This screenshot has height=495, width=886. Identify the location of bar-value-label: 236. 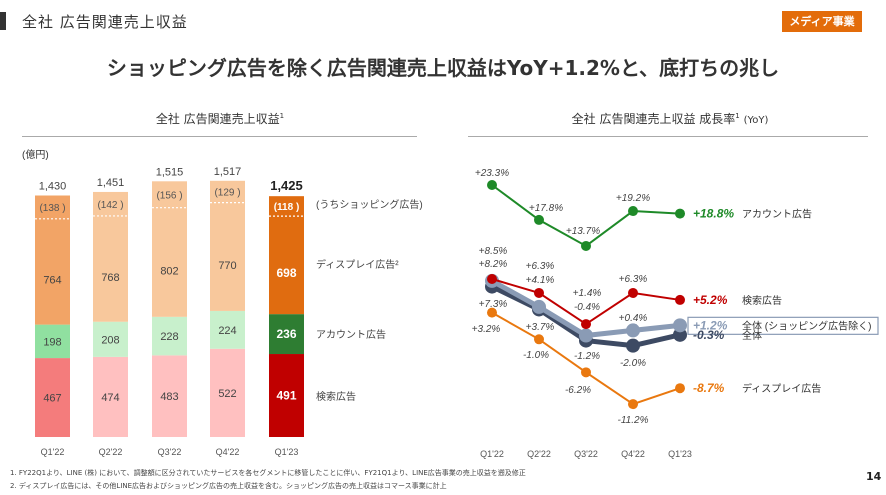
(286, 334).